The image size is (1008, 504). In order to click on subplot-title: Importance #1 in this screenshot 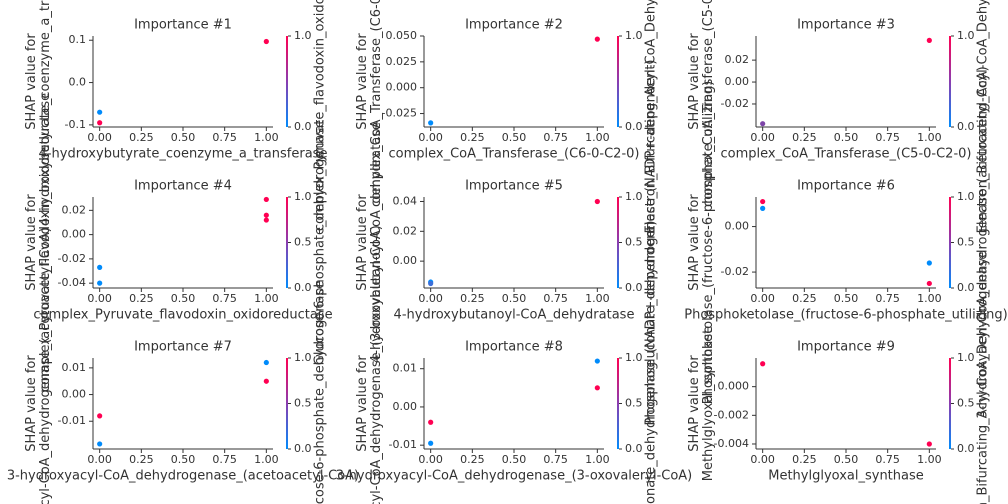, I will do `click(183, 25)`.